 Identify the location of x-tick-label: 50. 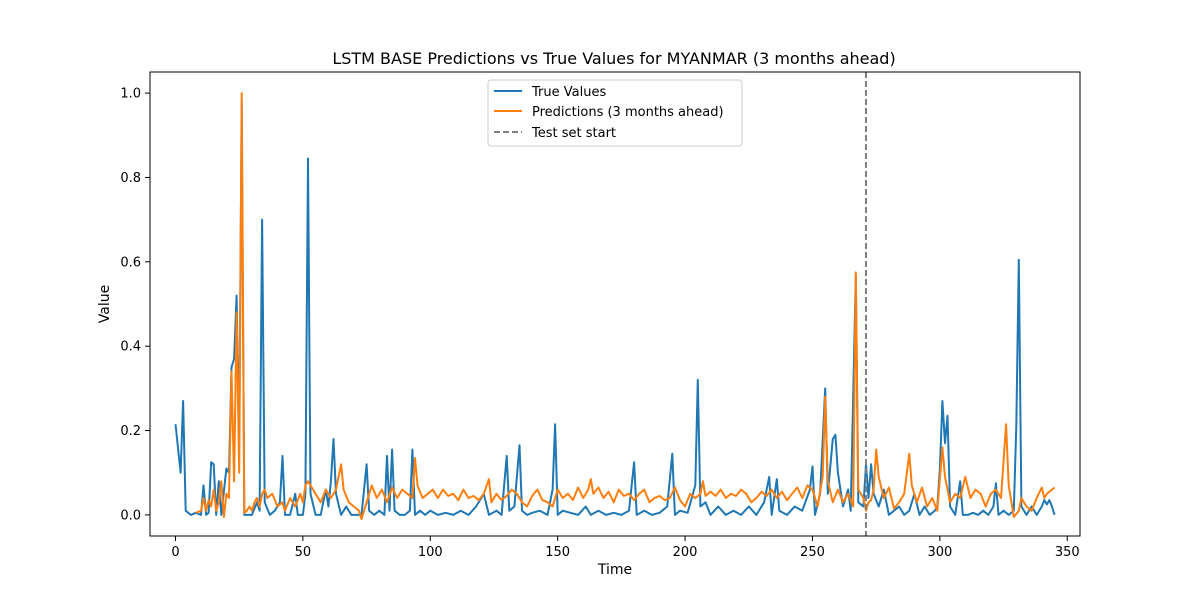
(303, 552).